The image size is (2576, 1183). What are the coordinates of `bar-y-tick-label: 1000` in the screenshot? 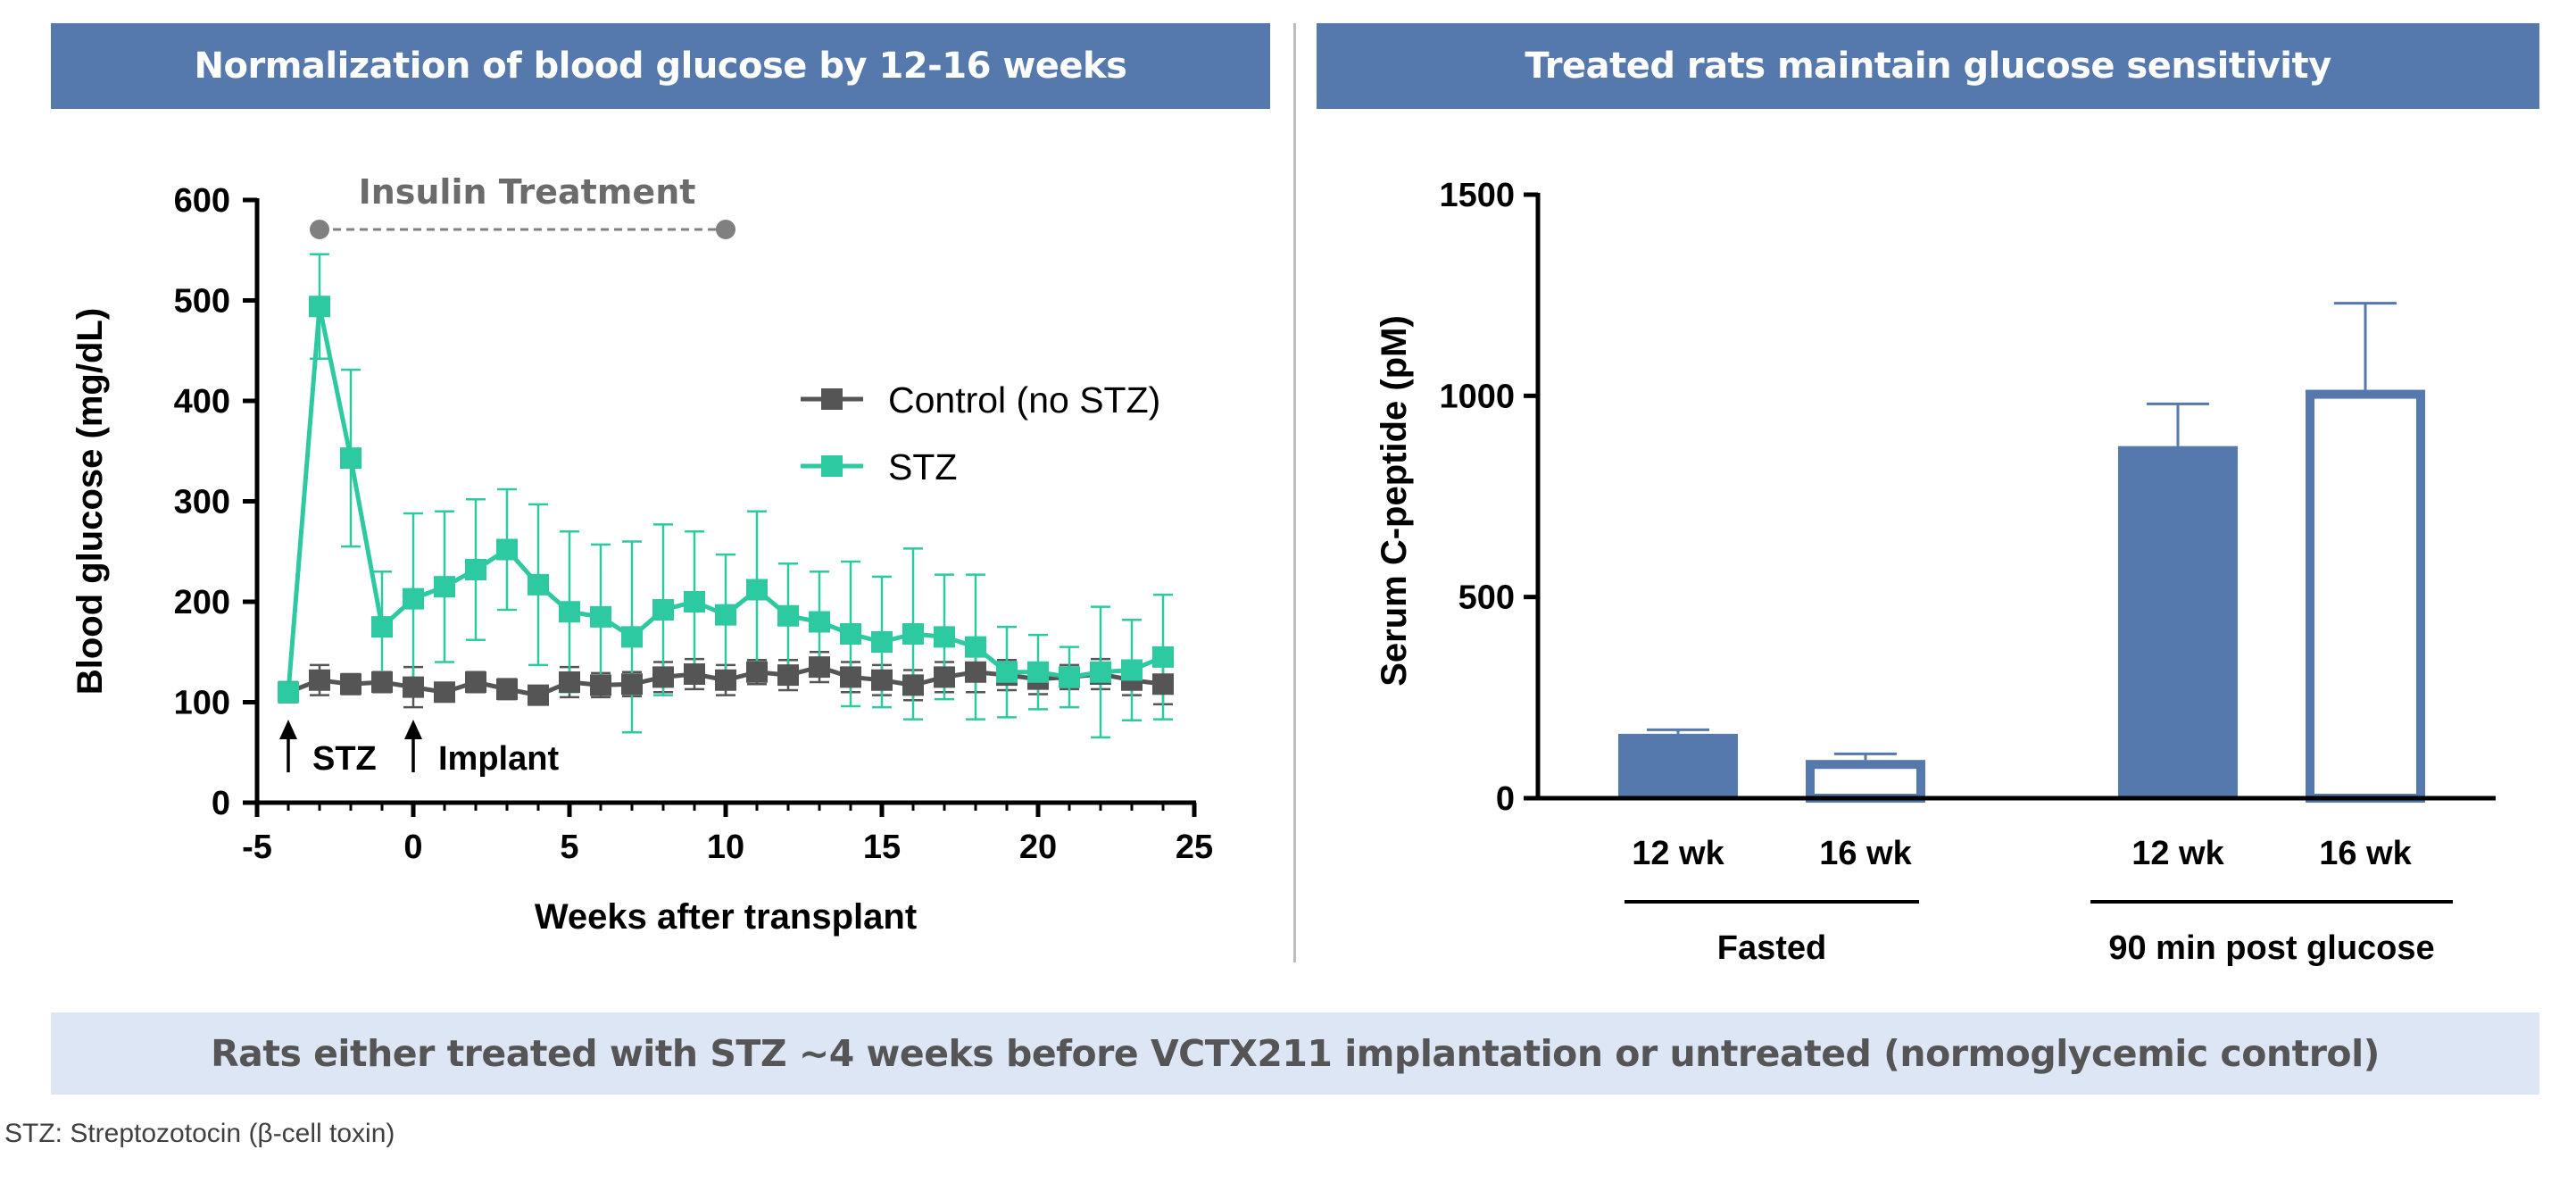 It's located at (1477, 396).